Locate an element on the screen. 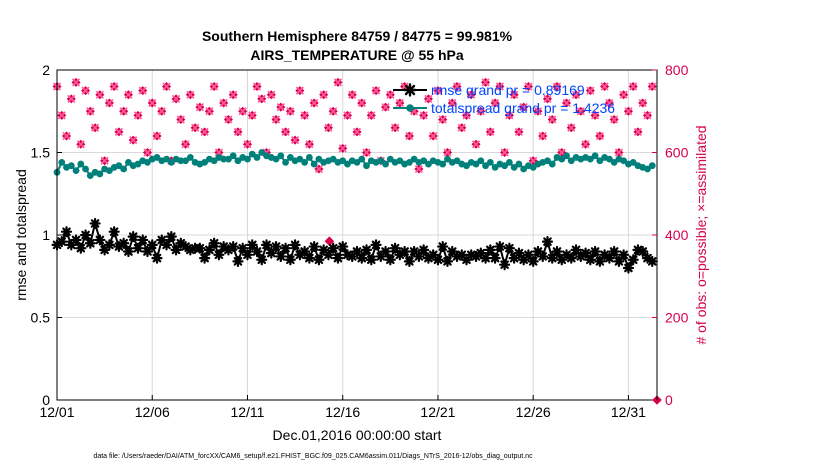 This screenshot has height=470, width=830. x-tick-label: 12/31 is located at coordinates (628, 412).